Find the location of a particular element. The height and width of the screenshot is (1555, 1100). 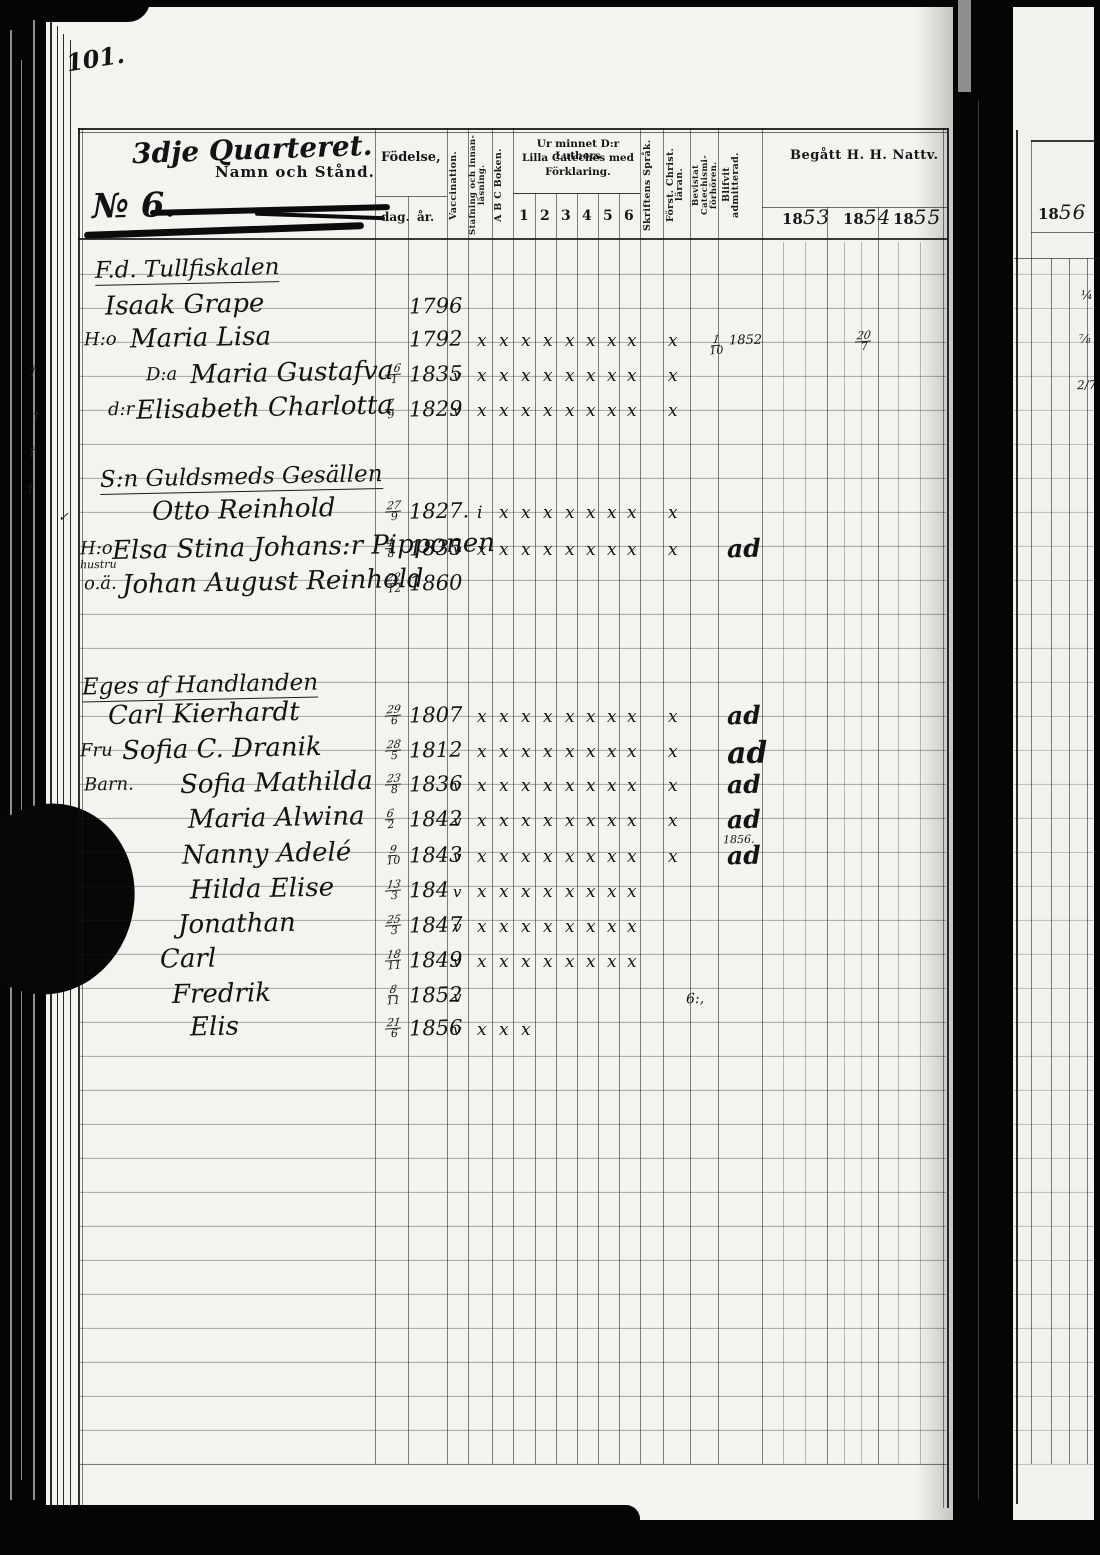

entry-prefix: d:r is located at coordinates (121, 409).